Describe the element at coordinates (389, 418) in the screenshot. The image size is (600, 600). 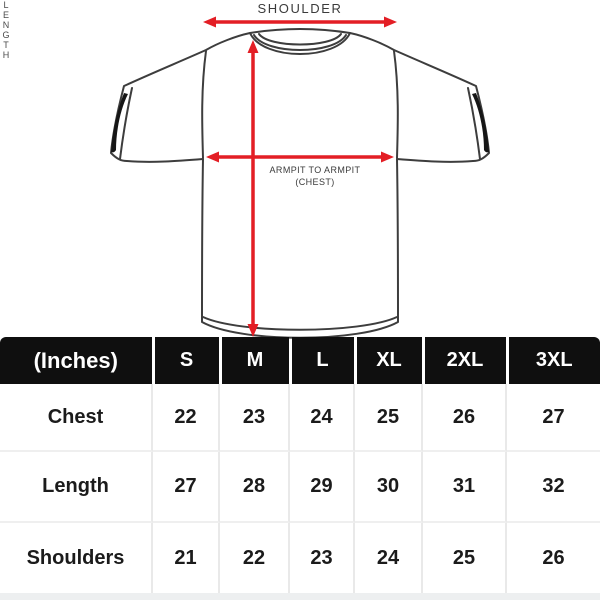
I see `chest-xl-value: 25` at that location.